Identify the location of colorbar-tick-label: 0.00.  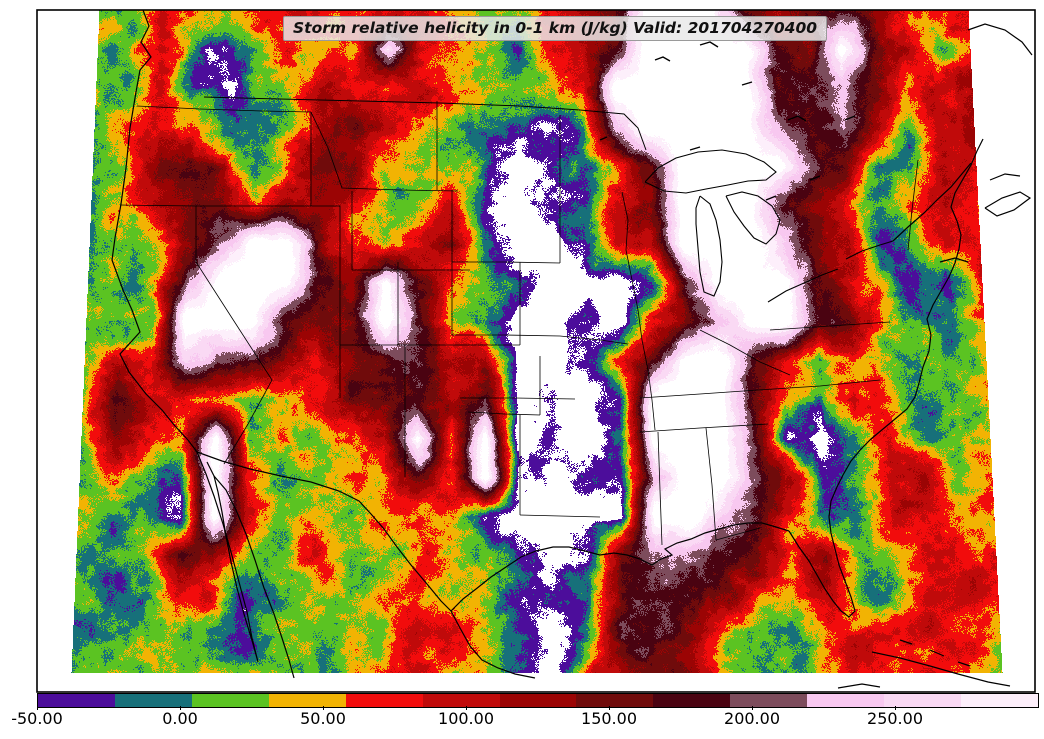
(180, 718).